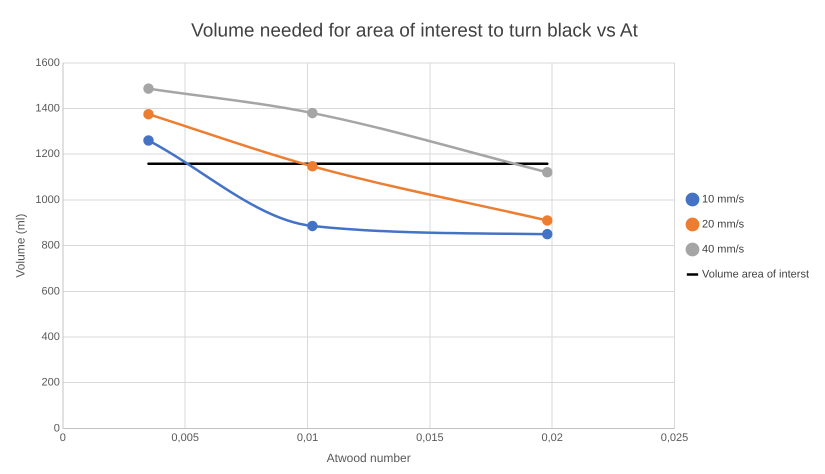 This screenshot has width=825, height=474. What do you see at coordinates (51, 337) in the screenshot?
I see `y-tick-label: 400` at bounding box center [51, 337].